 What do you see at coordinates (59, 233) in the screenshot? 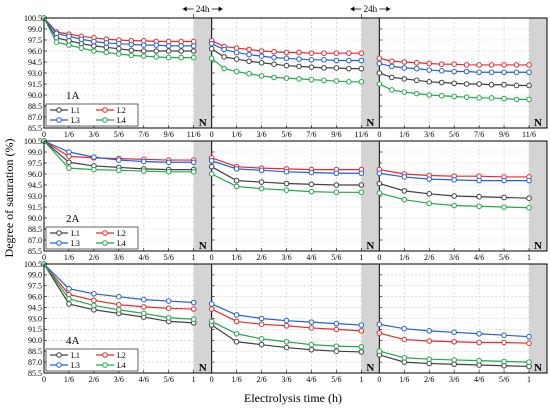
I see `legend-marker-L1` at bounding box center [59, 233].